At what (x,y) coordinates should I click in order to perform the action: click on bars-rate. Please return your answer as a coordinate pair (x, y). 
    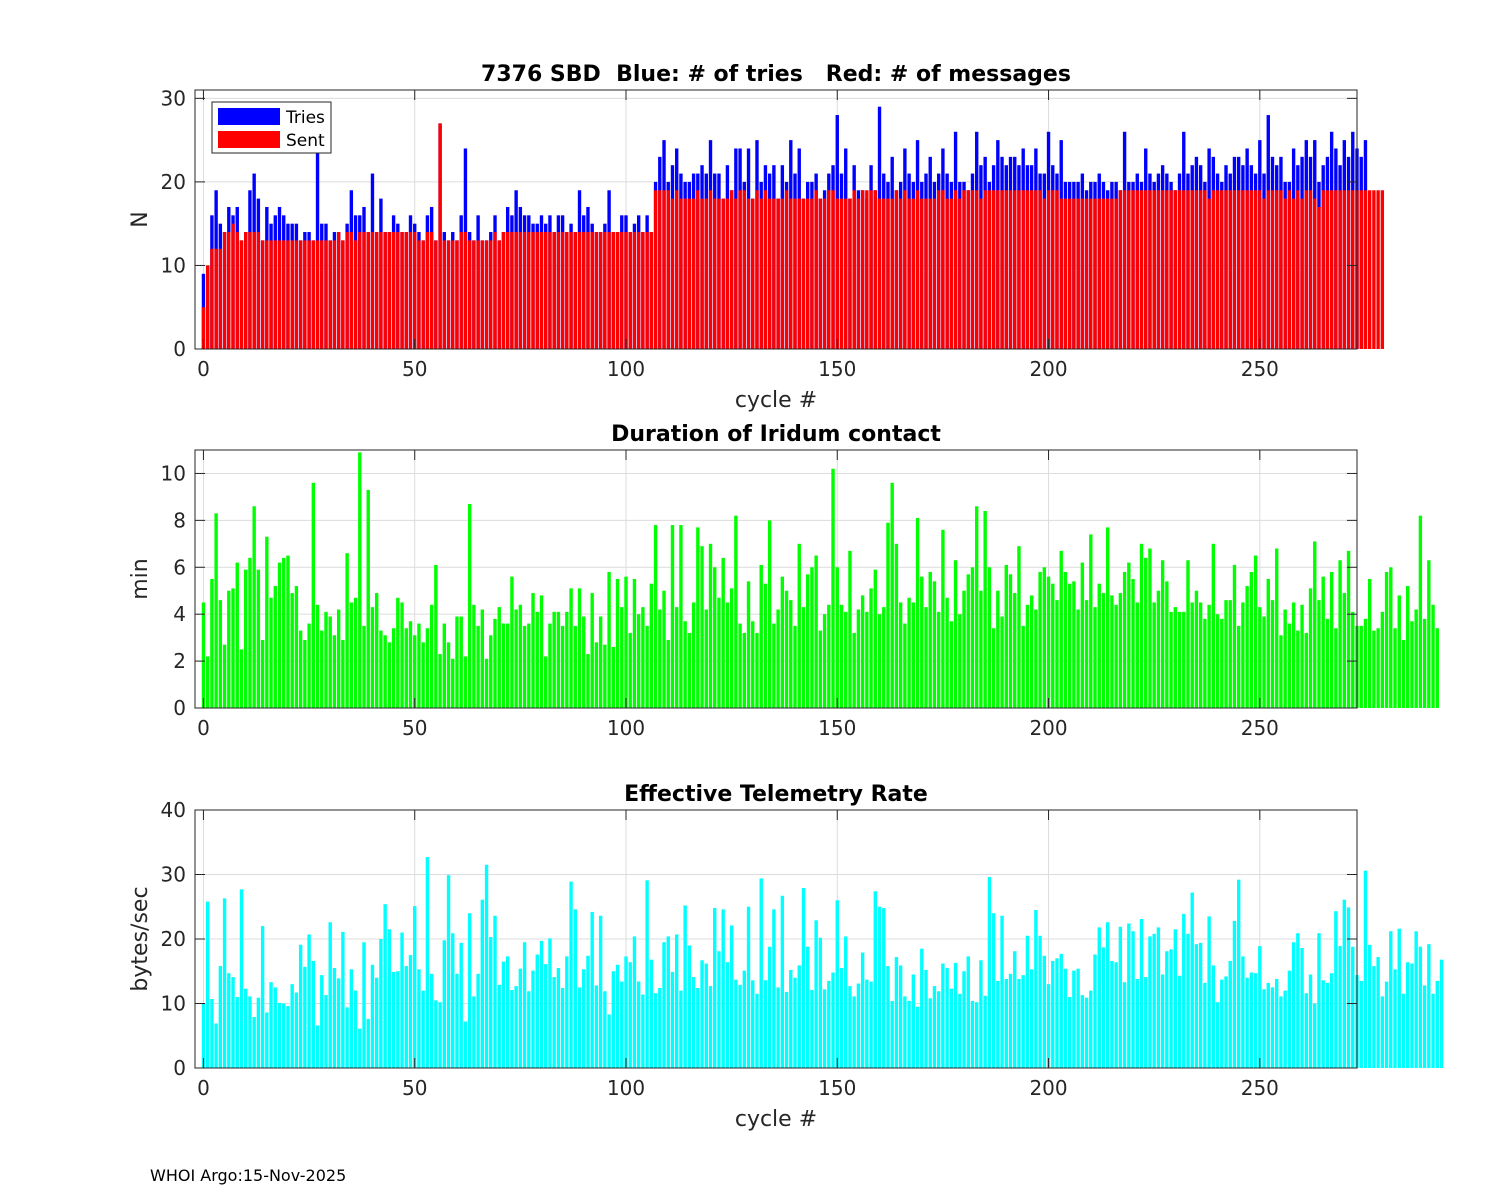
    Looking at the image, I should click on (822, 963).